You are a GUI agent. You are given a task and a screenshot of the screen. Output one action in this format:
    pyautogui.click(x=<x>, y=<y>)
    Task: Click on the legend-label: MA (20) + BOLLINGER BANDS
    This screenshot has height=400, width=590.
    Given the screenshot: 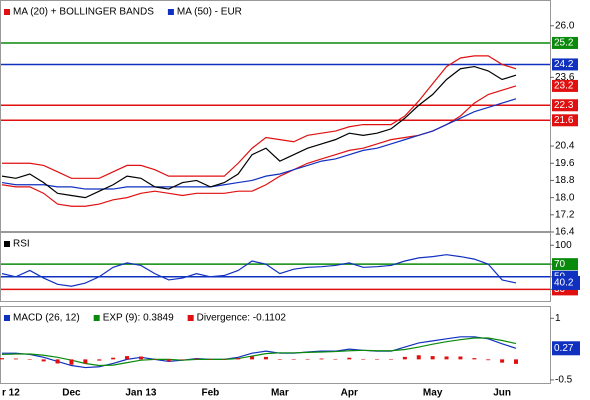 What is the action you would take?
    pyautogui.click(x=83, y=12)
    